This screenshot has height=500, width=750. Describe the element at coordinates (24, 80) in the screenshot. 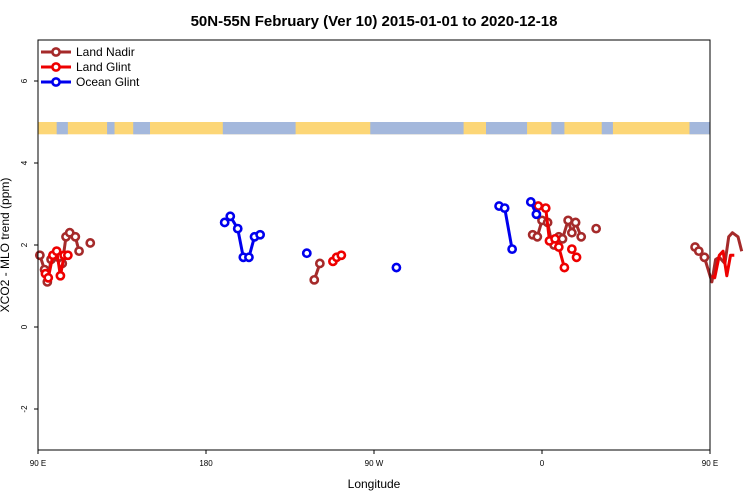

I see `y-tick-label: 6` at that location.